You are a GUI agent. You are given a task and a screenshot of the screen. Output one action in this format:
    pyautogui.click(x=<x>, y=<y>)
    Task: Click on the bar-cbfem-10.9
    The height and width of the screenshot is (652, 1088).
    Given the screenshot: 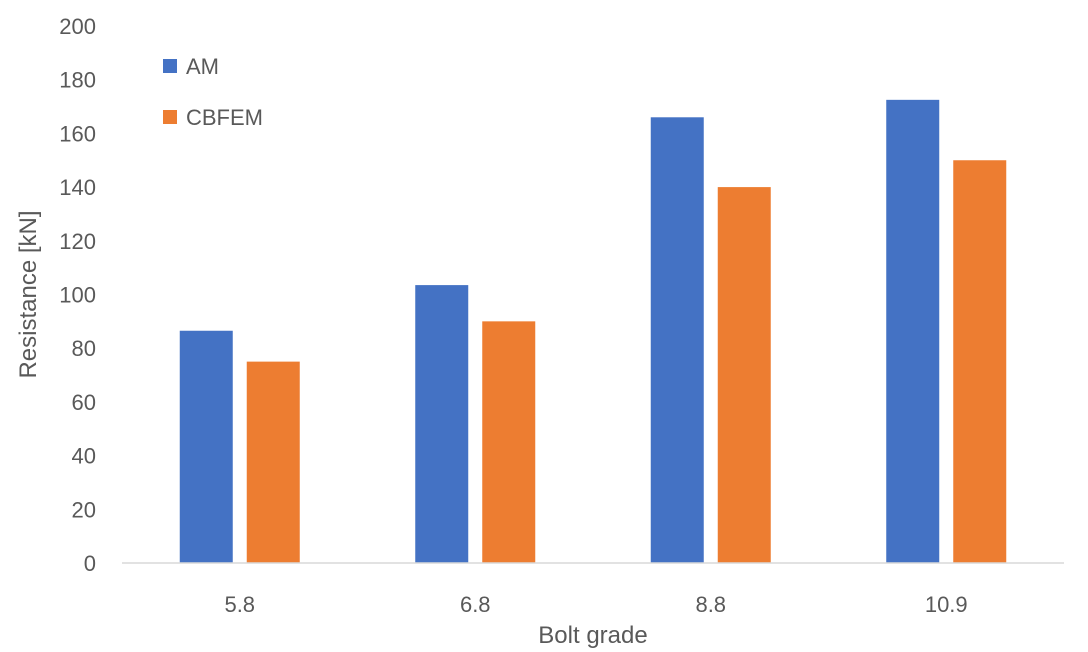 What is the action you would take?
    pyautogui.click(x=980, y=361)
    